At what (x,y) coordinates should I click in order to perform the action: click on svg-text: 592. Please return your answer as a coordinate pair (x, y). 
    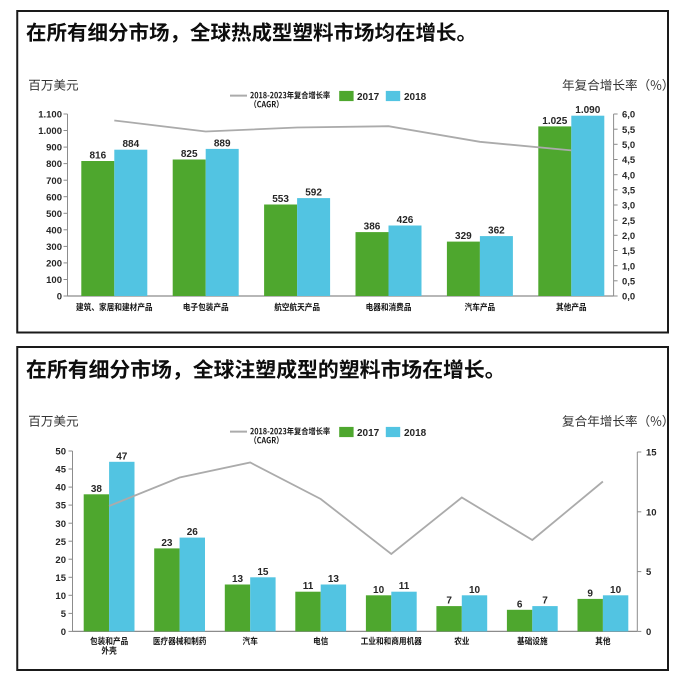
    Looking at the image, I should click on (313, 193).